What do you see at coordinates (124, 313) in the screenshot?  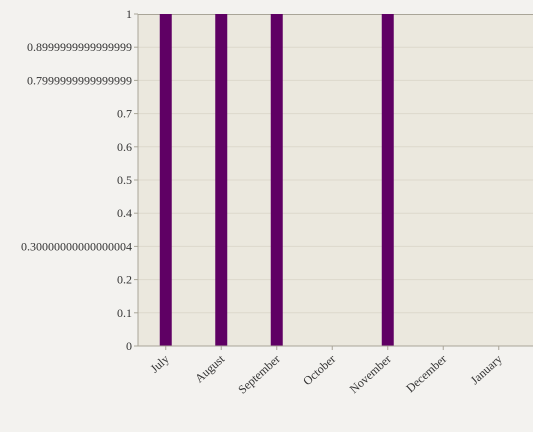 I see `y-tick-label: 0.1` at bounding box center [124, 313].